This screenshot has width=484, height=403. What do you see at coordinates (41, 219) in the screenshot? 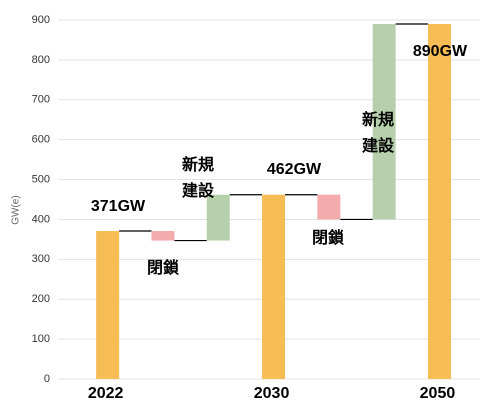
I see `y-tick-label: 400` at bounding box center [41, 219].